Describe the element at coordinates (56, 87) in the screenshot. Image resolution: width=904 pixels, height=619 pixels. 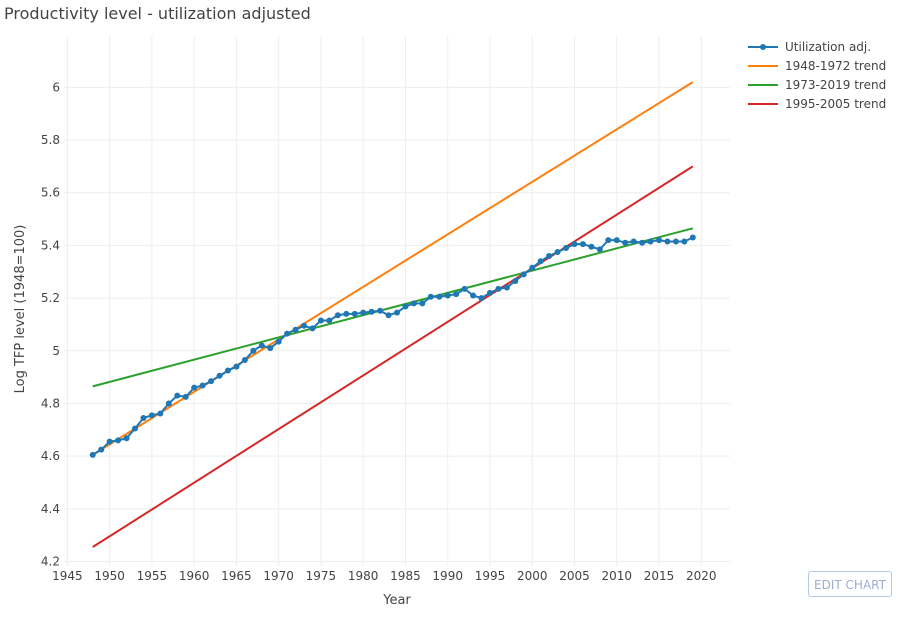
I see `y-tick-label: 6` at that location.